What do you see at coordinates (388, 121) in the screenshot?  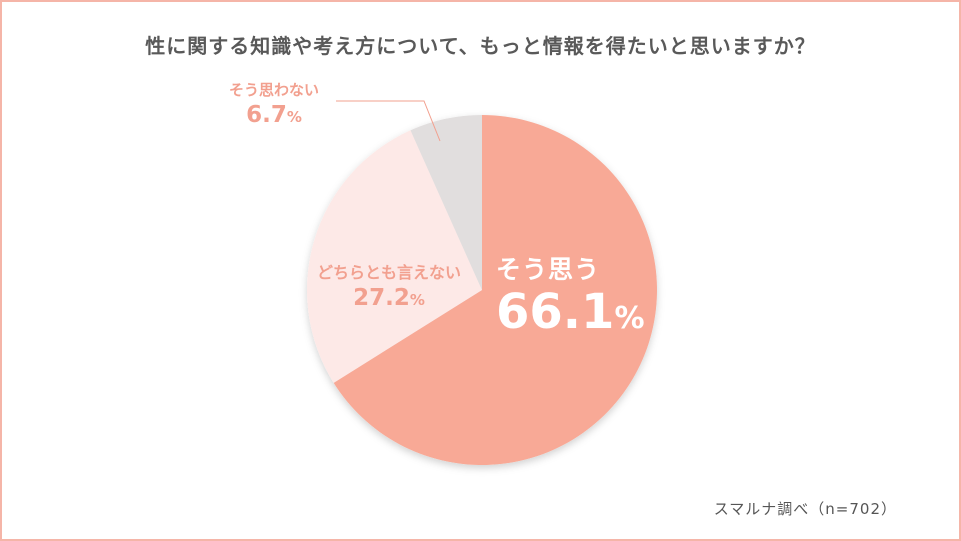 I see `leader-line` at bounding box center [388, 121].